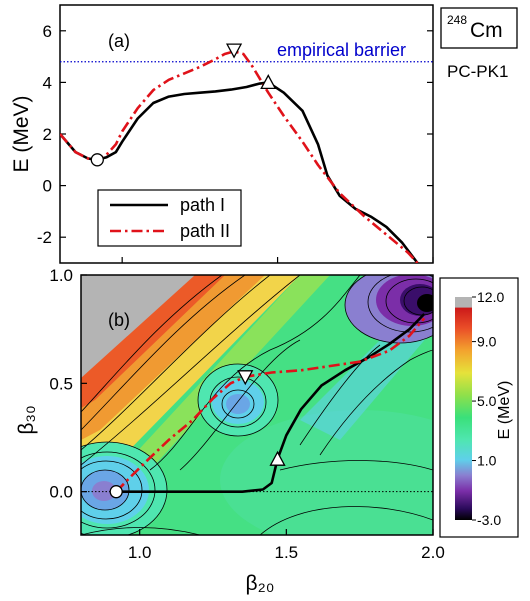 The height and width of the screenshot is (601, 530). I want to click on legend-label-path-2: path II, so click(205, 231).